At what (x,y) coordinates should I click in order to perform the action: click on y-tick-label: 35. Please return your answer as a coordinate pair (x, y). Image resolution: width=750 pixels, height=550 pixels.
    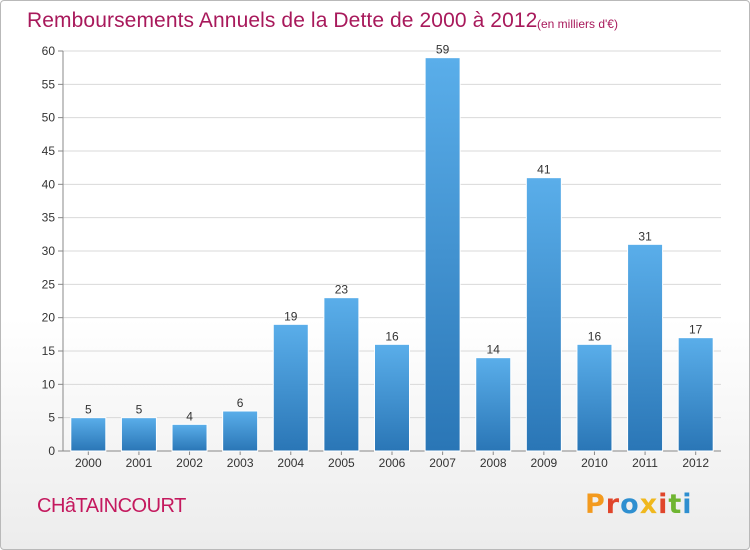
    Looking at the image, I should click on (49, 218).